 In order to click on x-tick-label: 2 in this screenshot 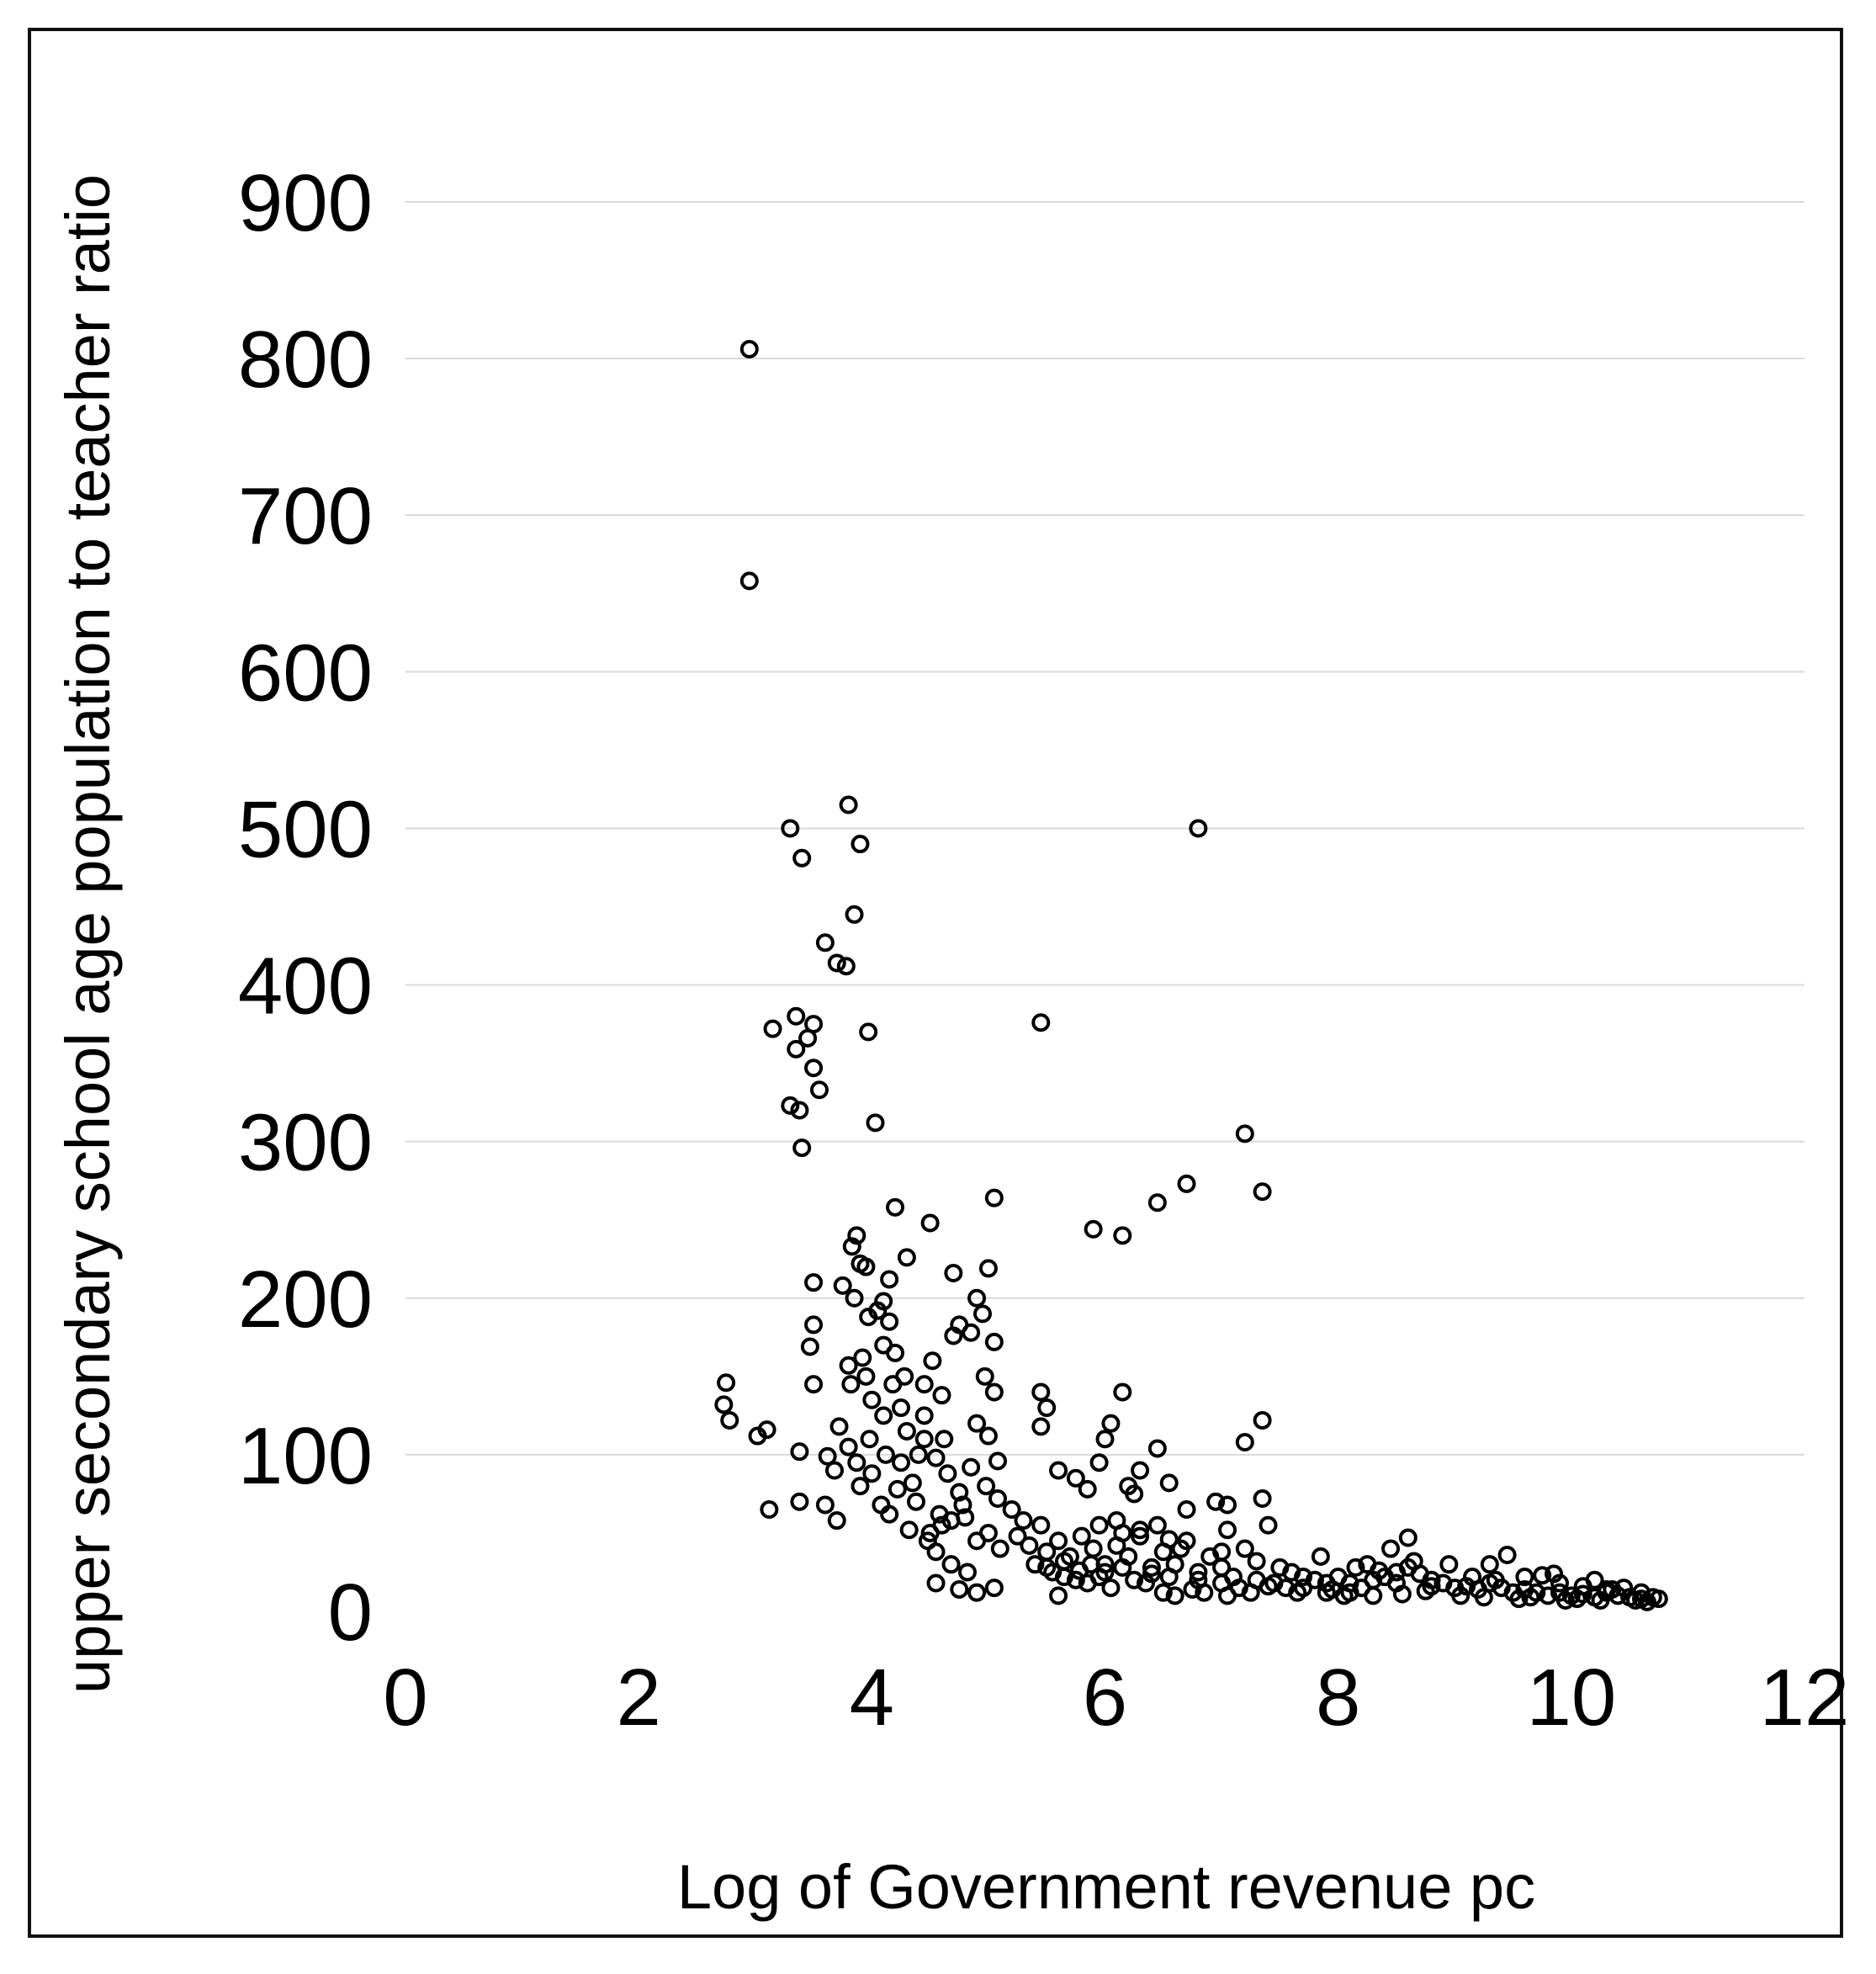, I will do `click(638, 1698)`.